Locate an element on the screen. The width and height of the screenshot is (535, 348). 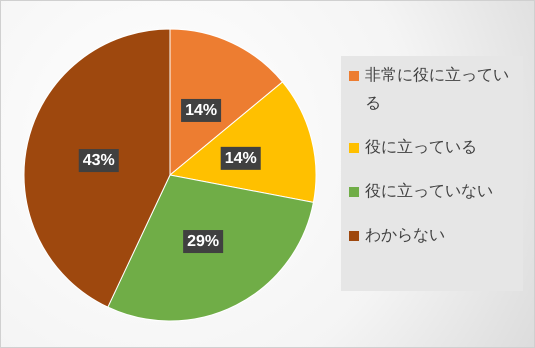
data-label: 43% is located at coordinates (98, 161).